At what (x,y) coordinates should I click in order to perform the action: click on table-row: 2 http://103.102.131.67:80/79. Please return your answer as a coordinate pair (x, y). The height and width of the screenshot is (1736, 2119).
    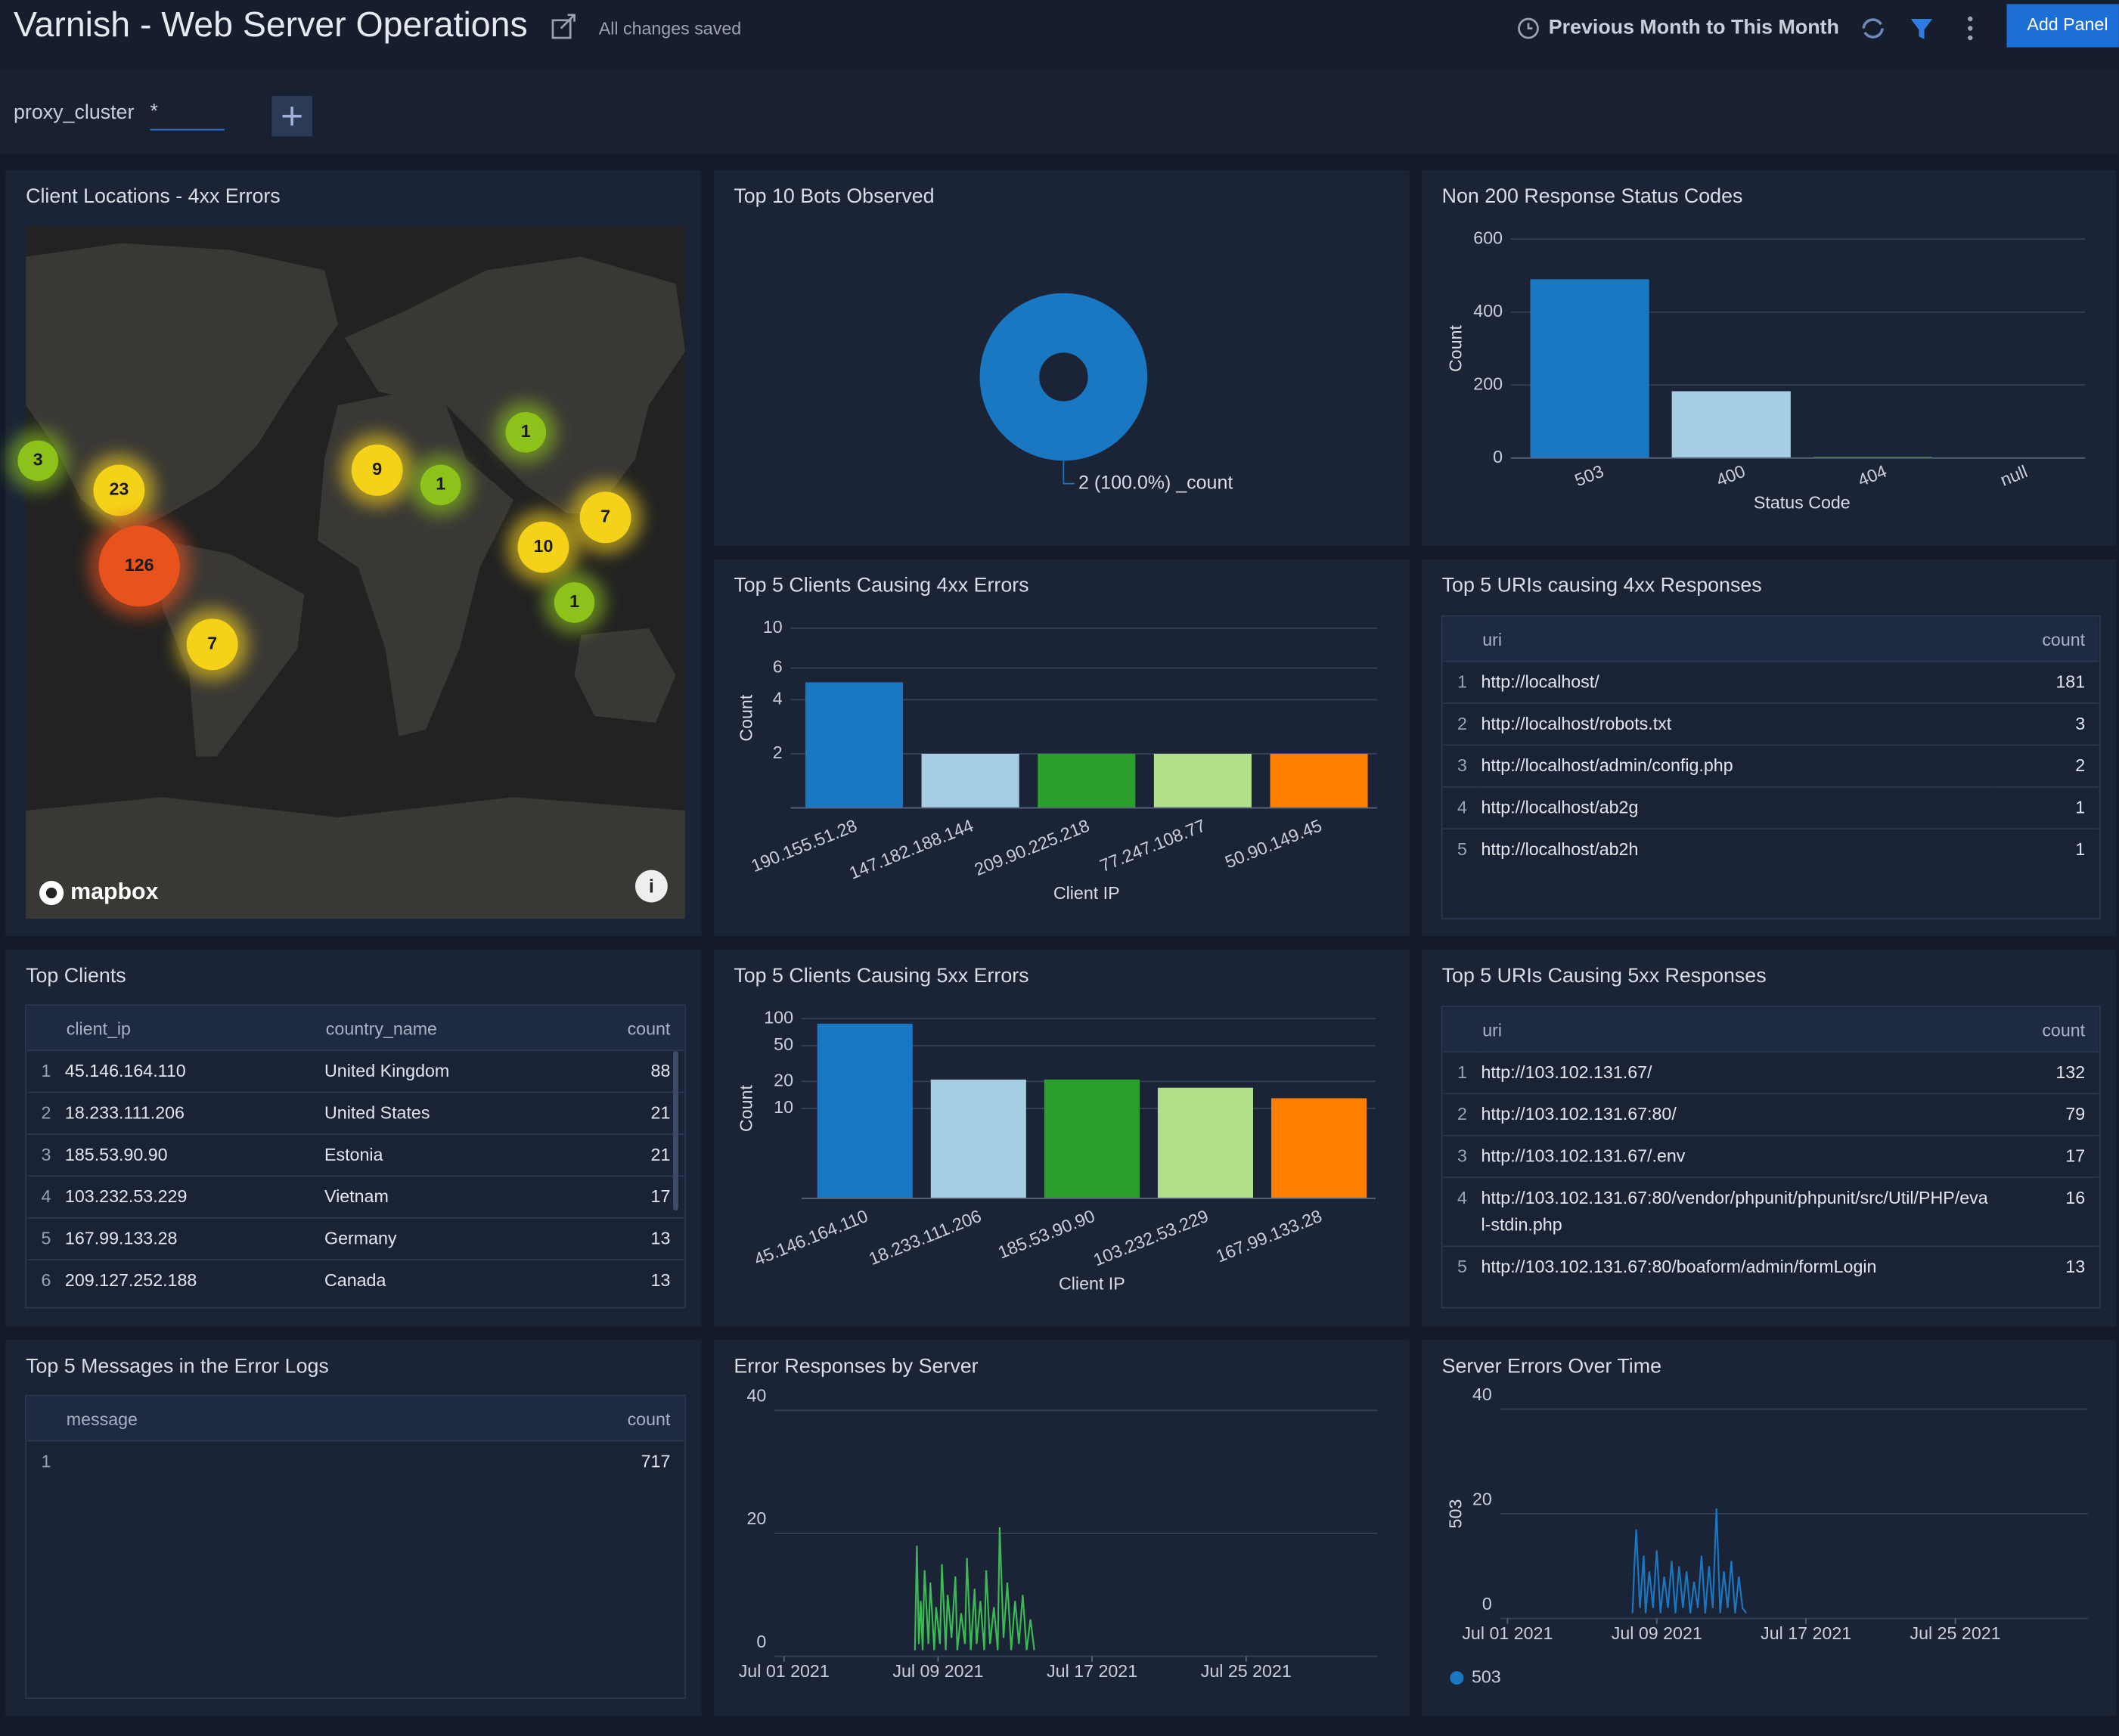
    Looking at the image, I should click on (1771, 1114).